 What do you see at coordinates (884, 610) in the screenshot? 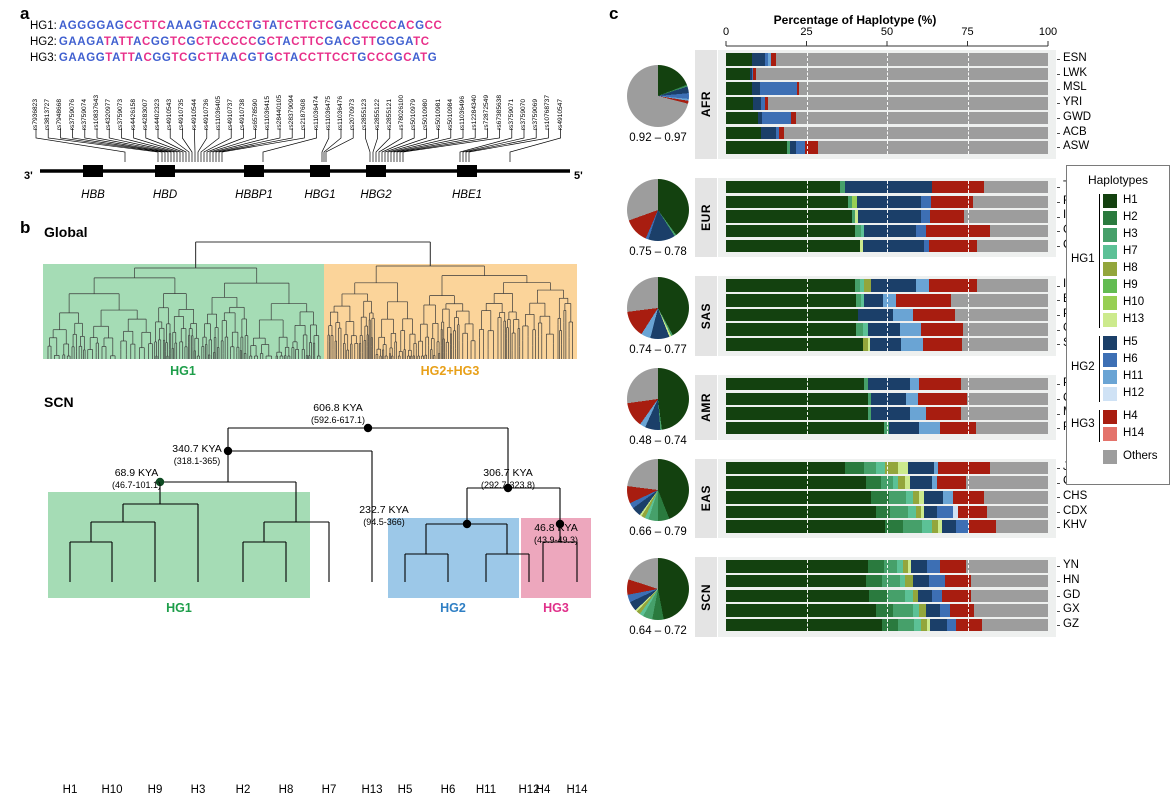
I see `bar-segment-h2` at bounding box center [884, 610].